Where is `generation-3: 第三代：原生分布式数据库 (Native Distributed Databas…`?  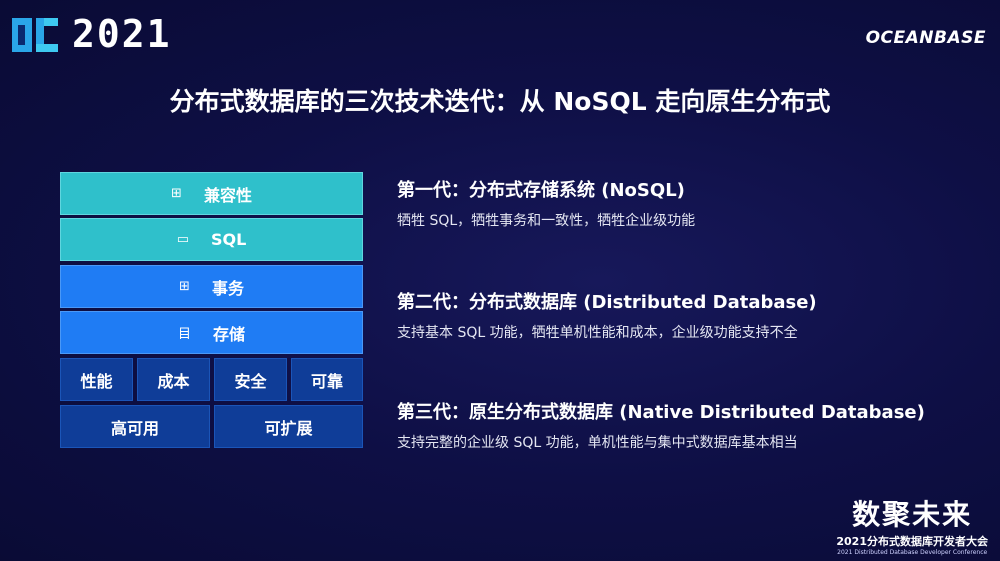 generation-3: 第三代：原生分布式数据库 (Native Distributed Databas… is located at coordinates (661, 425).